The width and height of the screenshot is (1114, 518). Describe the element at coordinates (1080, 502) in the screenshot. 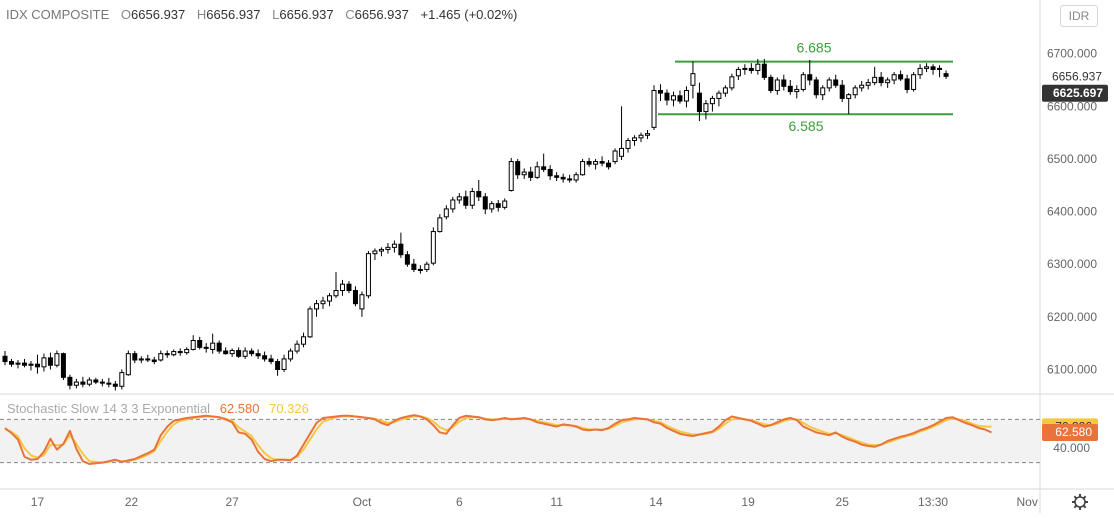

I see `settings-gear-icon` at that location.